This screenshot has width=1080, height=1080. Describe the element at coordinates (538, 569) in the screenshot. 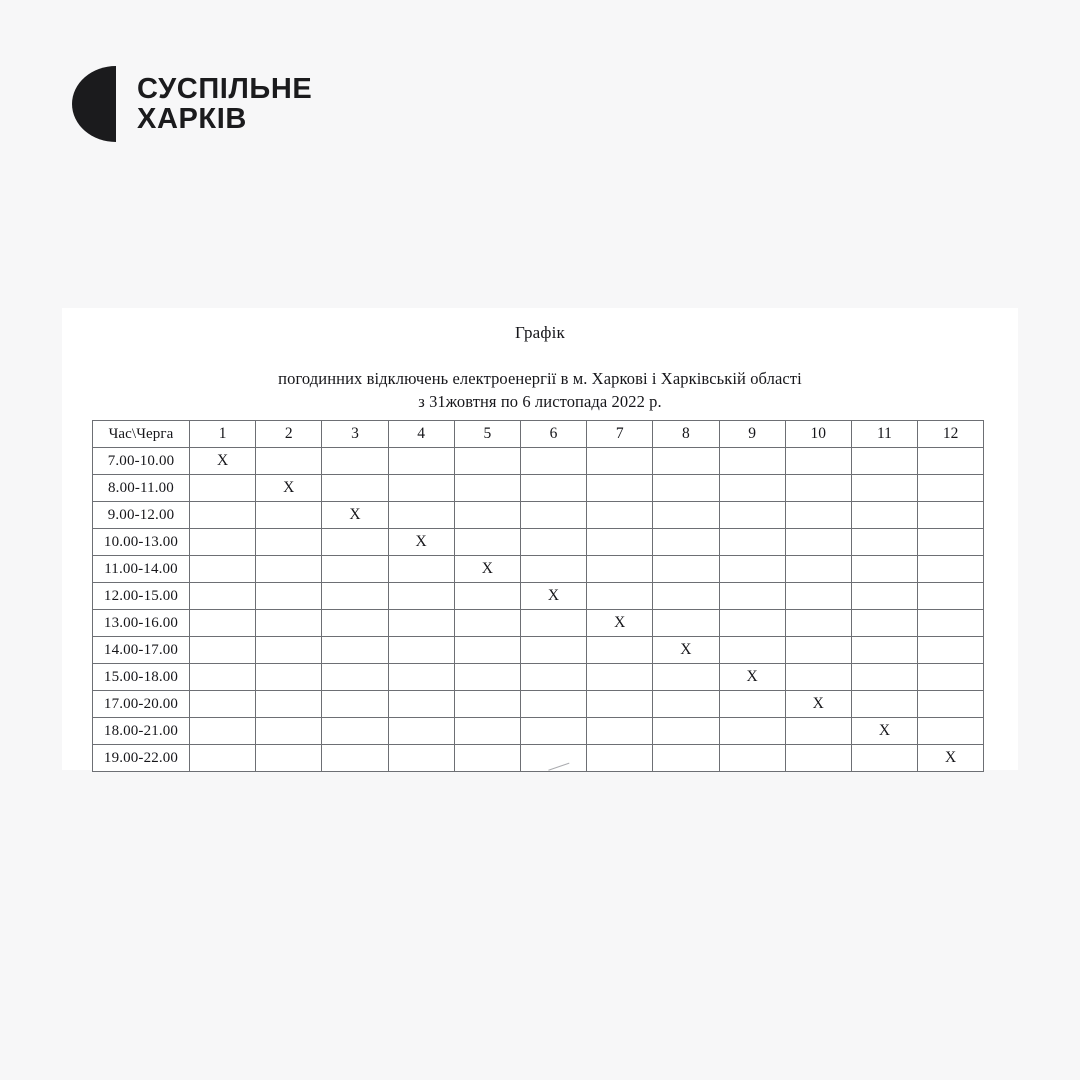

I see `table-row: 11.00-14.00 X` at that location.